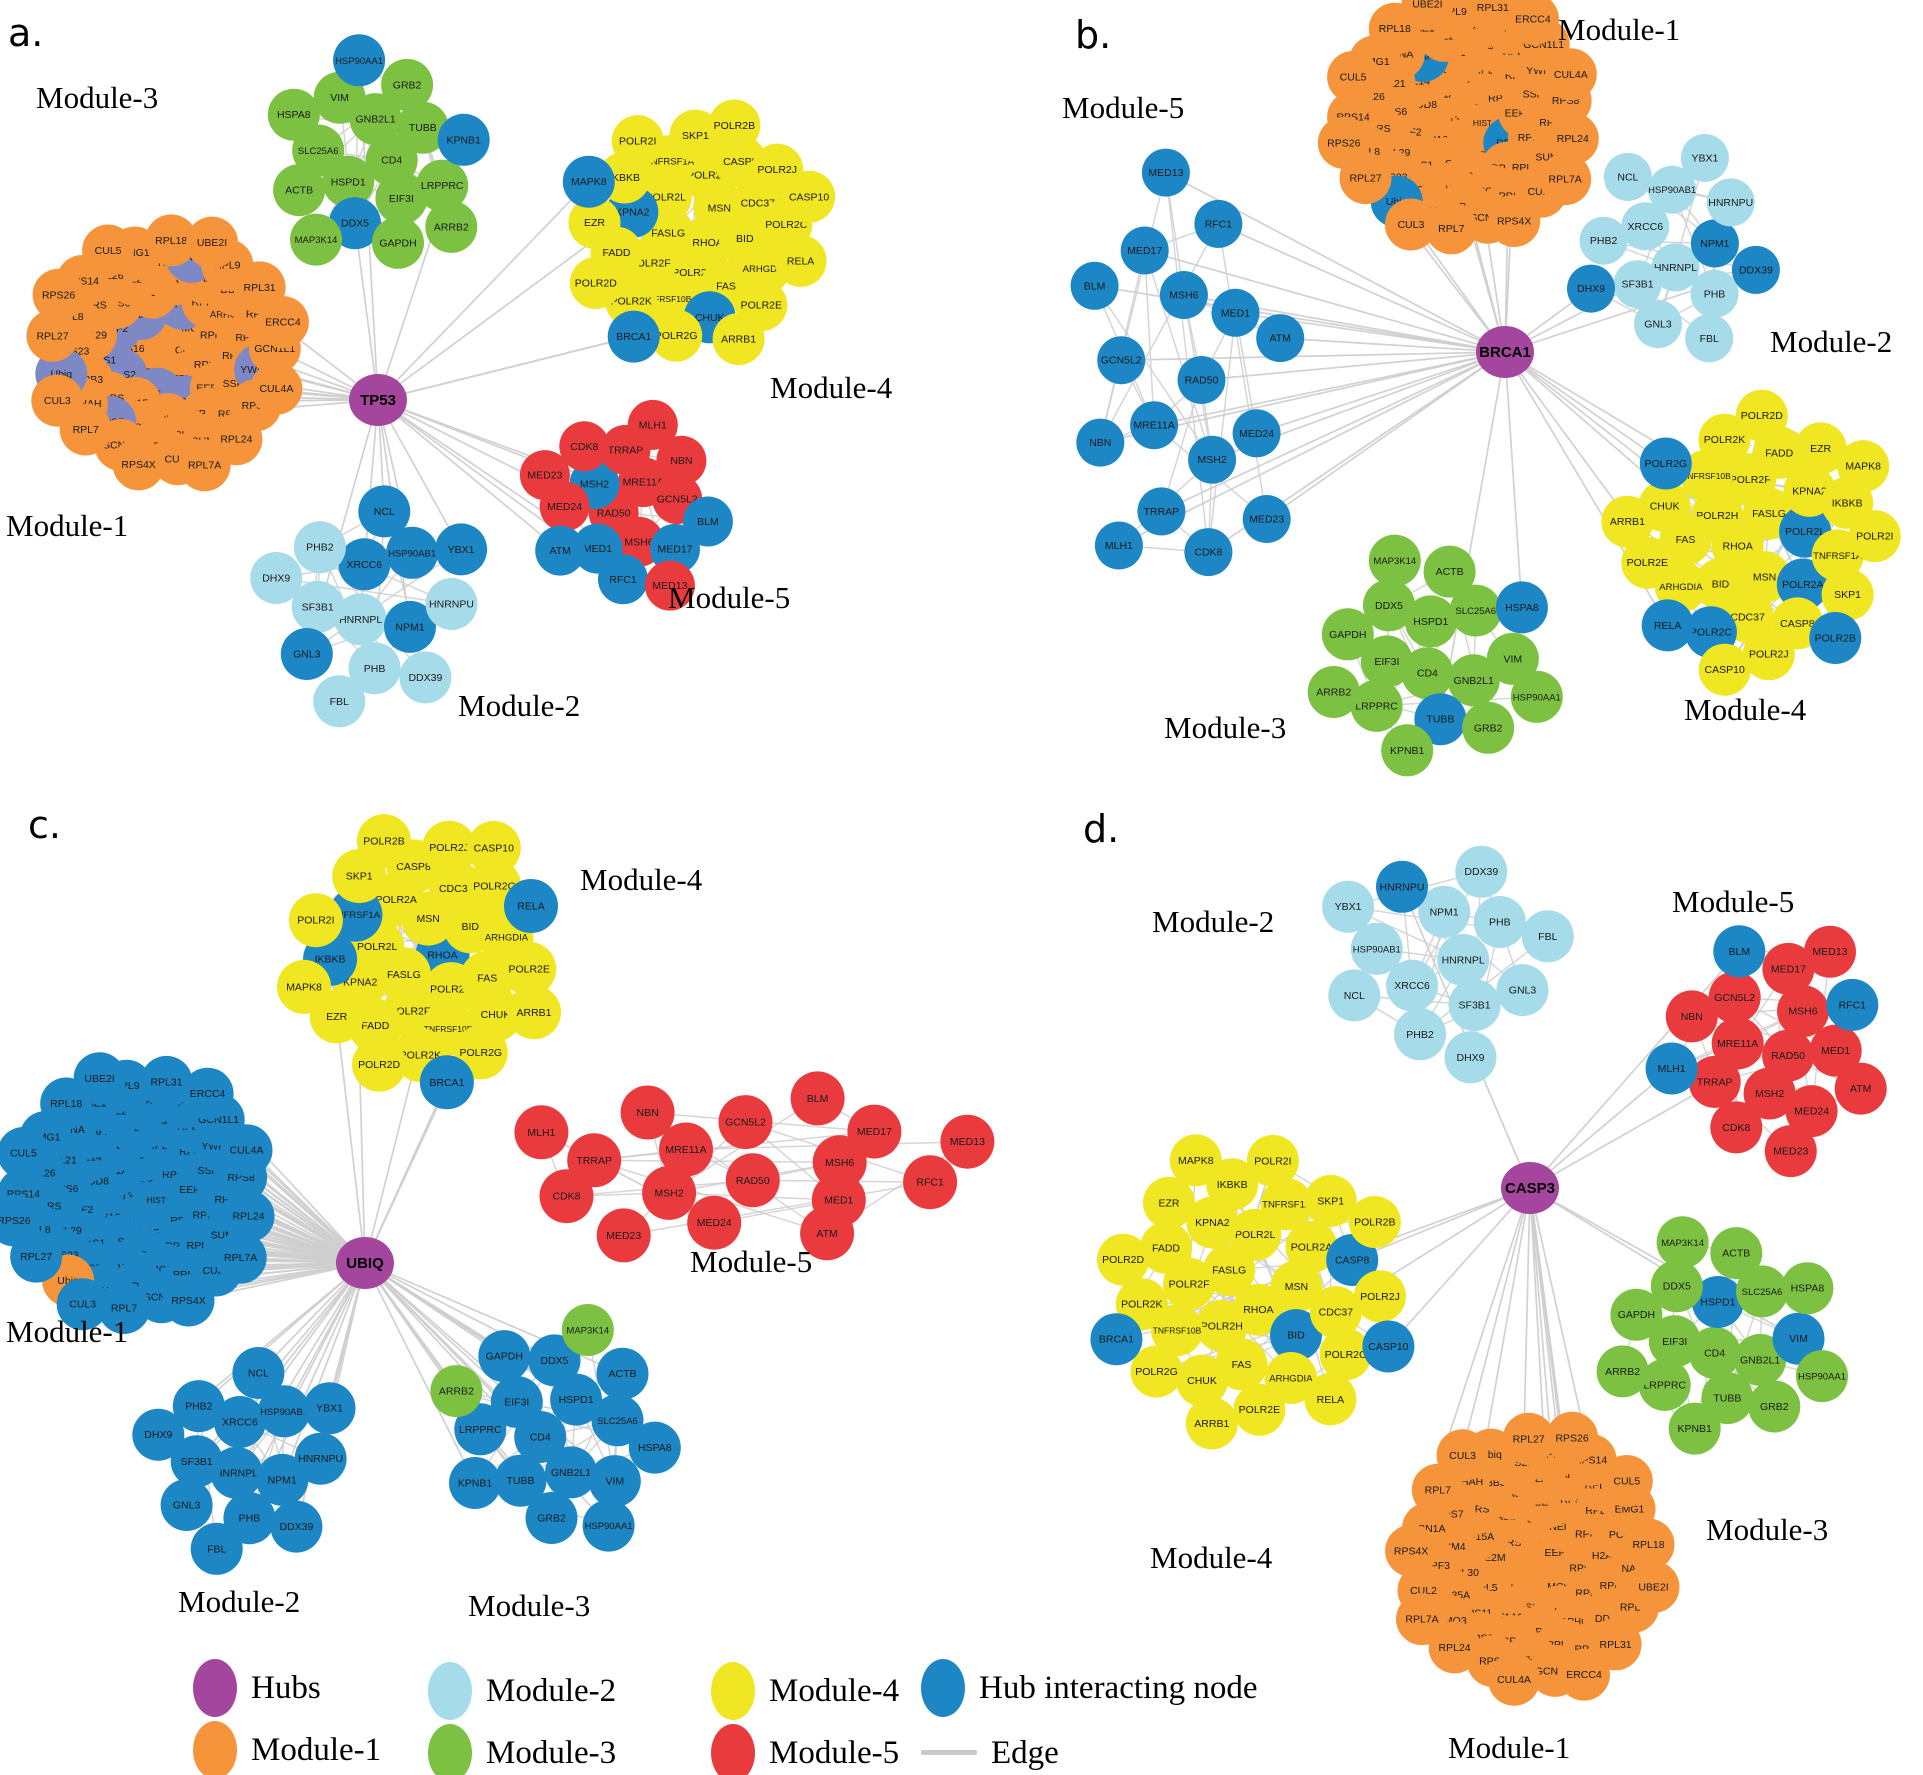 The height and width of the screenshot is (1775, 1923). I want to click on svg-text: BID, so click(745, 239).